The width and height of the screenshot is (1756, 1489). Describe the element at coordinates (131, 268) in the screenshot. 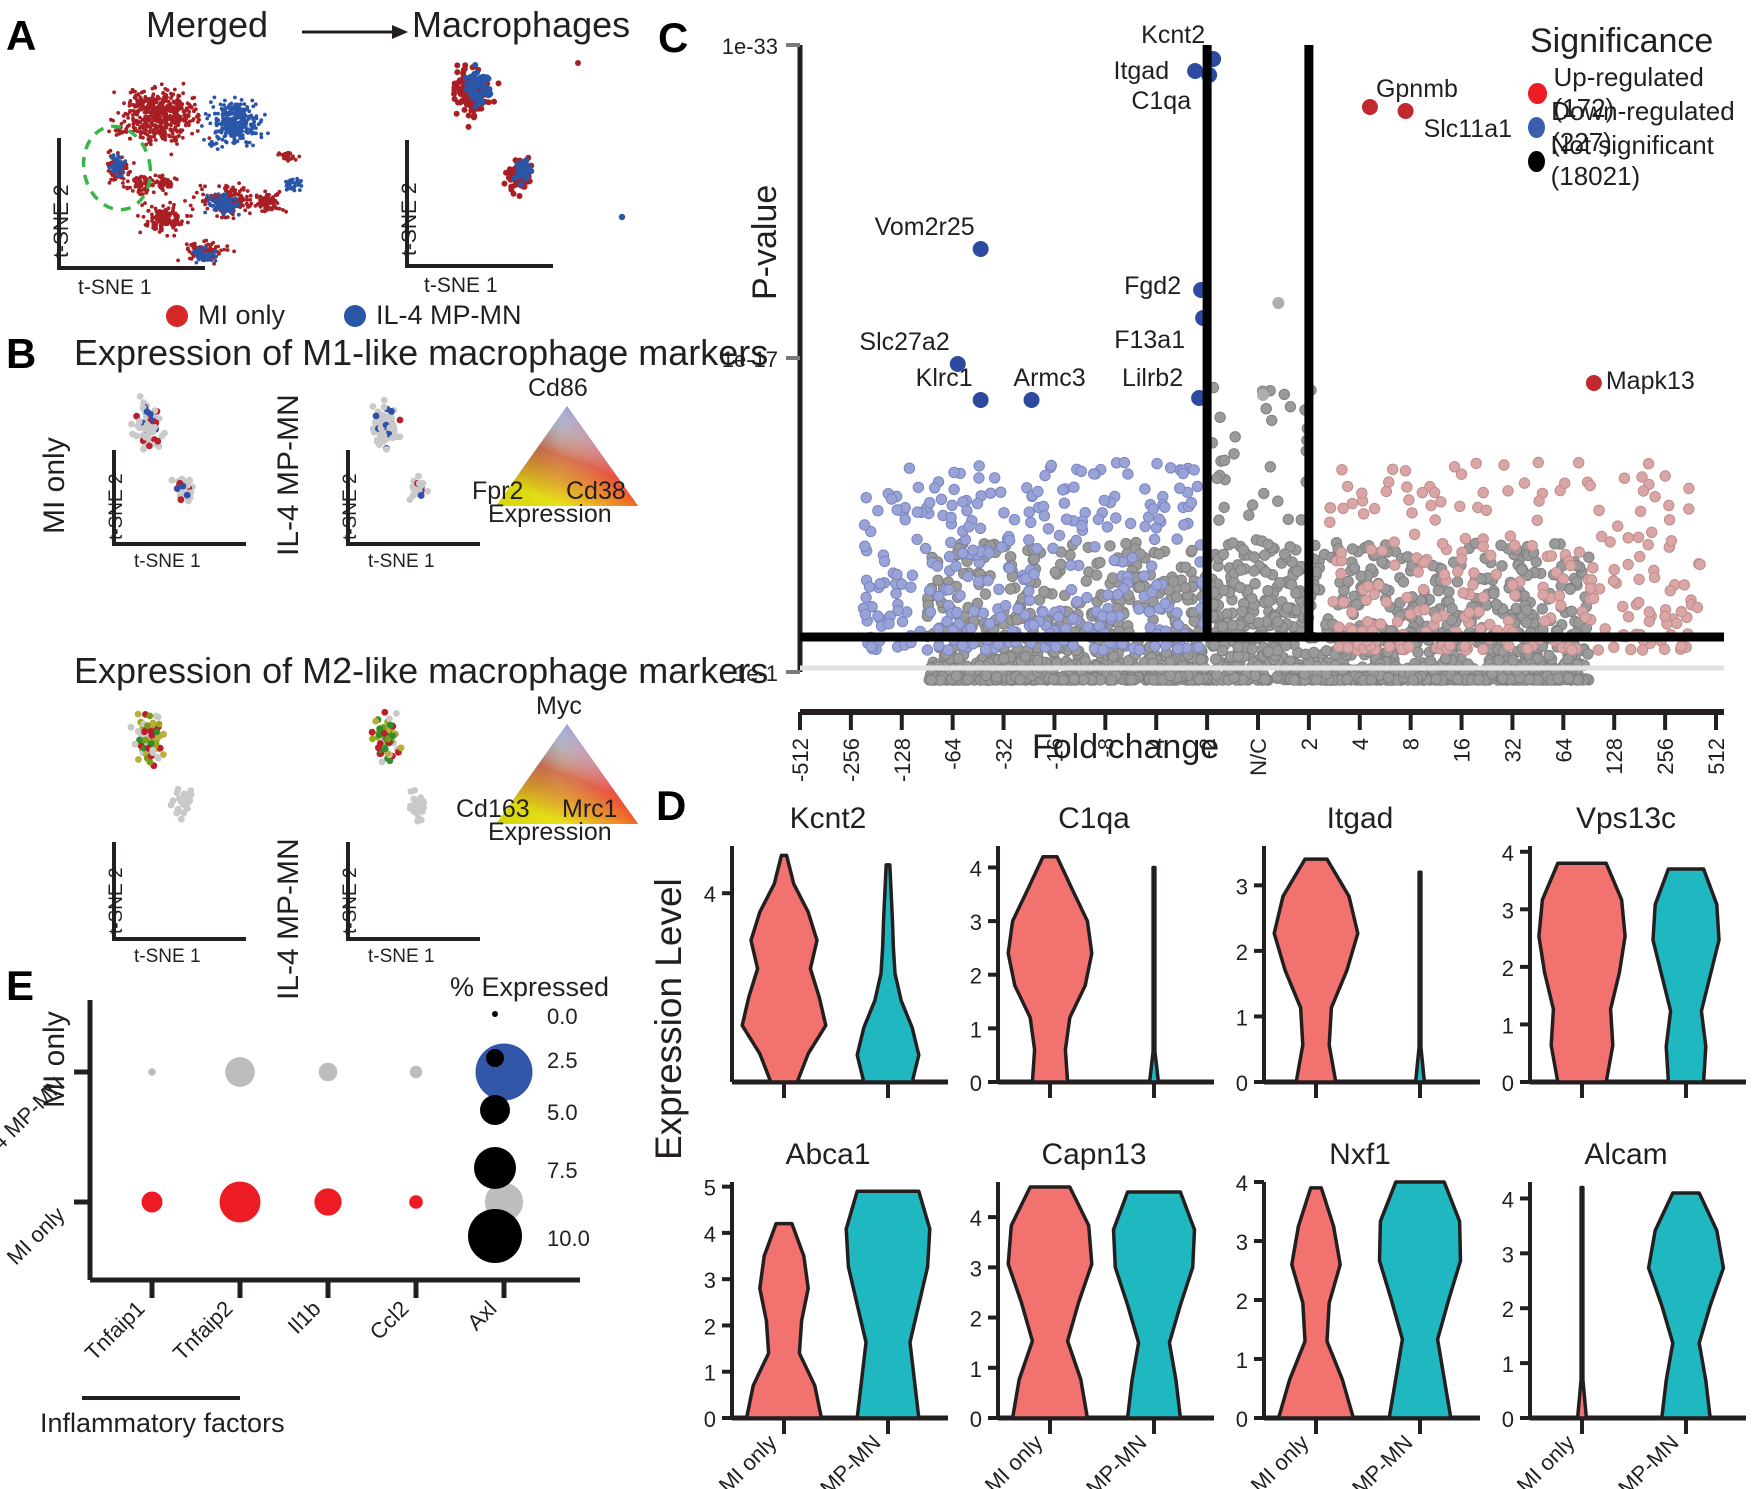

I see `panel-a-merged-xaxis` at that location.